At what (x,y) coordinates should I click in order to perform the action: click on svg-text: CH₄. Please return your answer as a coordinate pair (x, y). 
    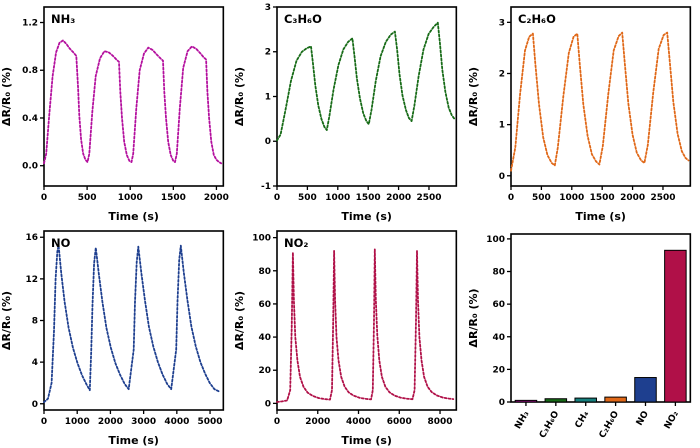
    Looking at the image, I should click on (582, 419).